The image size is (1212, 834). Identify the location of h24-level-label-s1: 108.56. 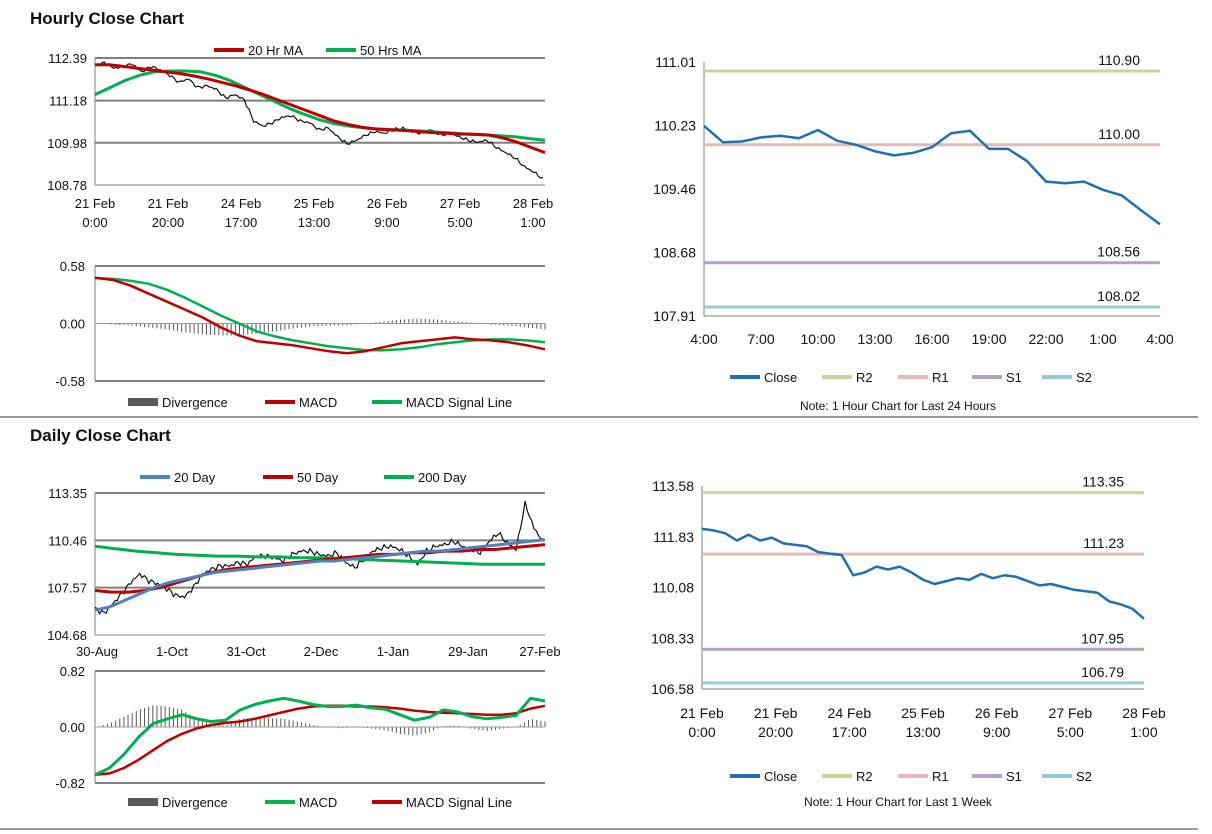
(1118, 252).